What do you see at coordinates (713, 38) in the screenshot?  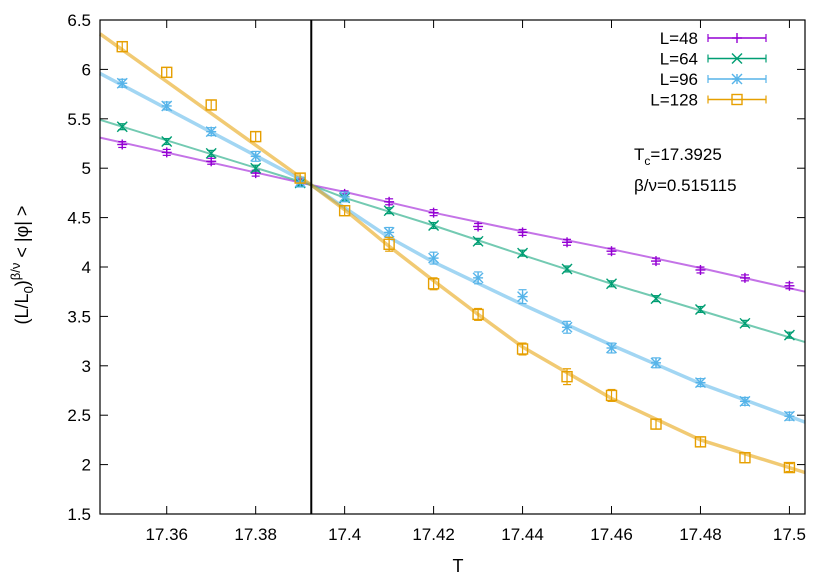 I see `legend-entry: L=48` at bounding box center [713, 38].